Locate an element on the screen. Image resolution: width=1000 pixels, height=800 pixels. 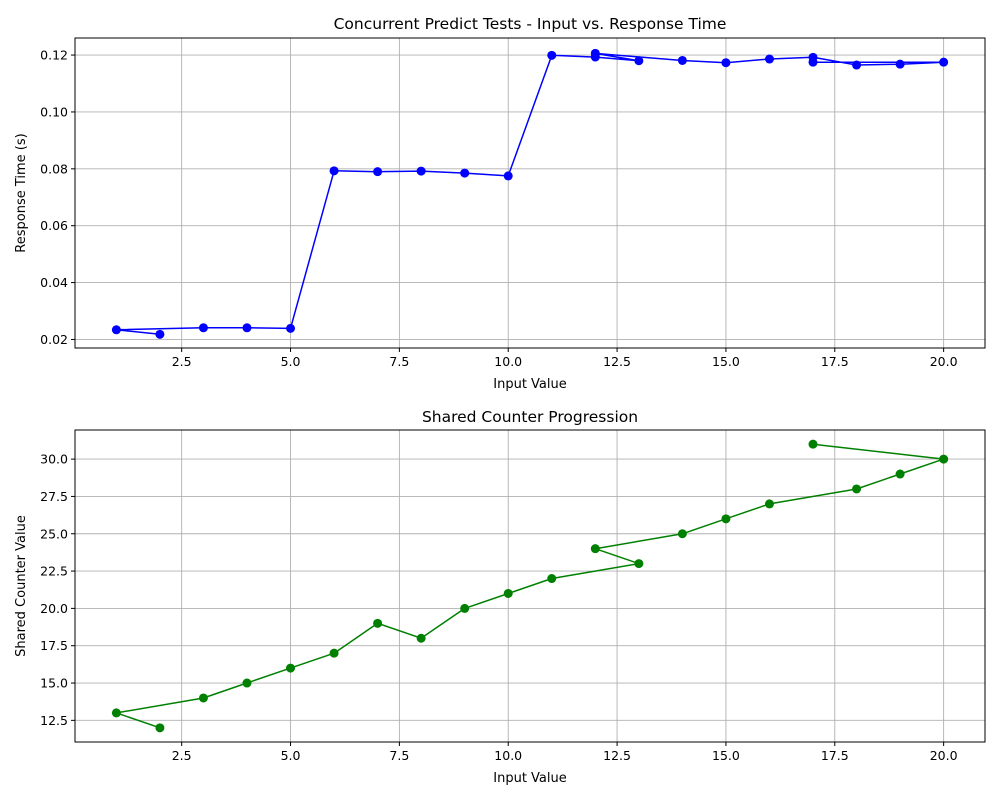
y-axis-label: Response Time (s) is located at coordinates (21, 192).